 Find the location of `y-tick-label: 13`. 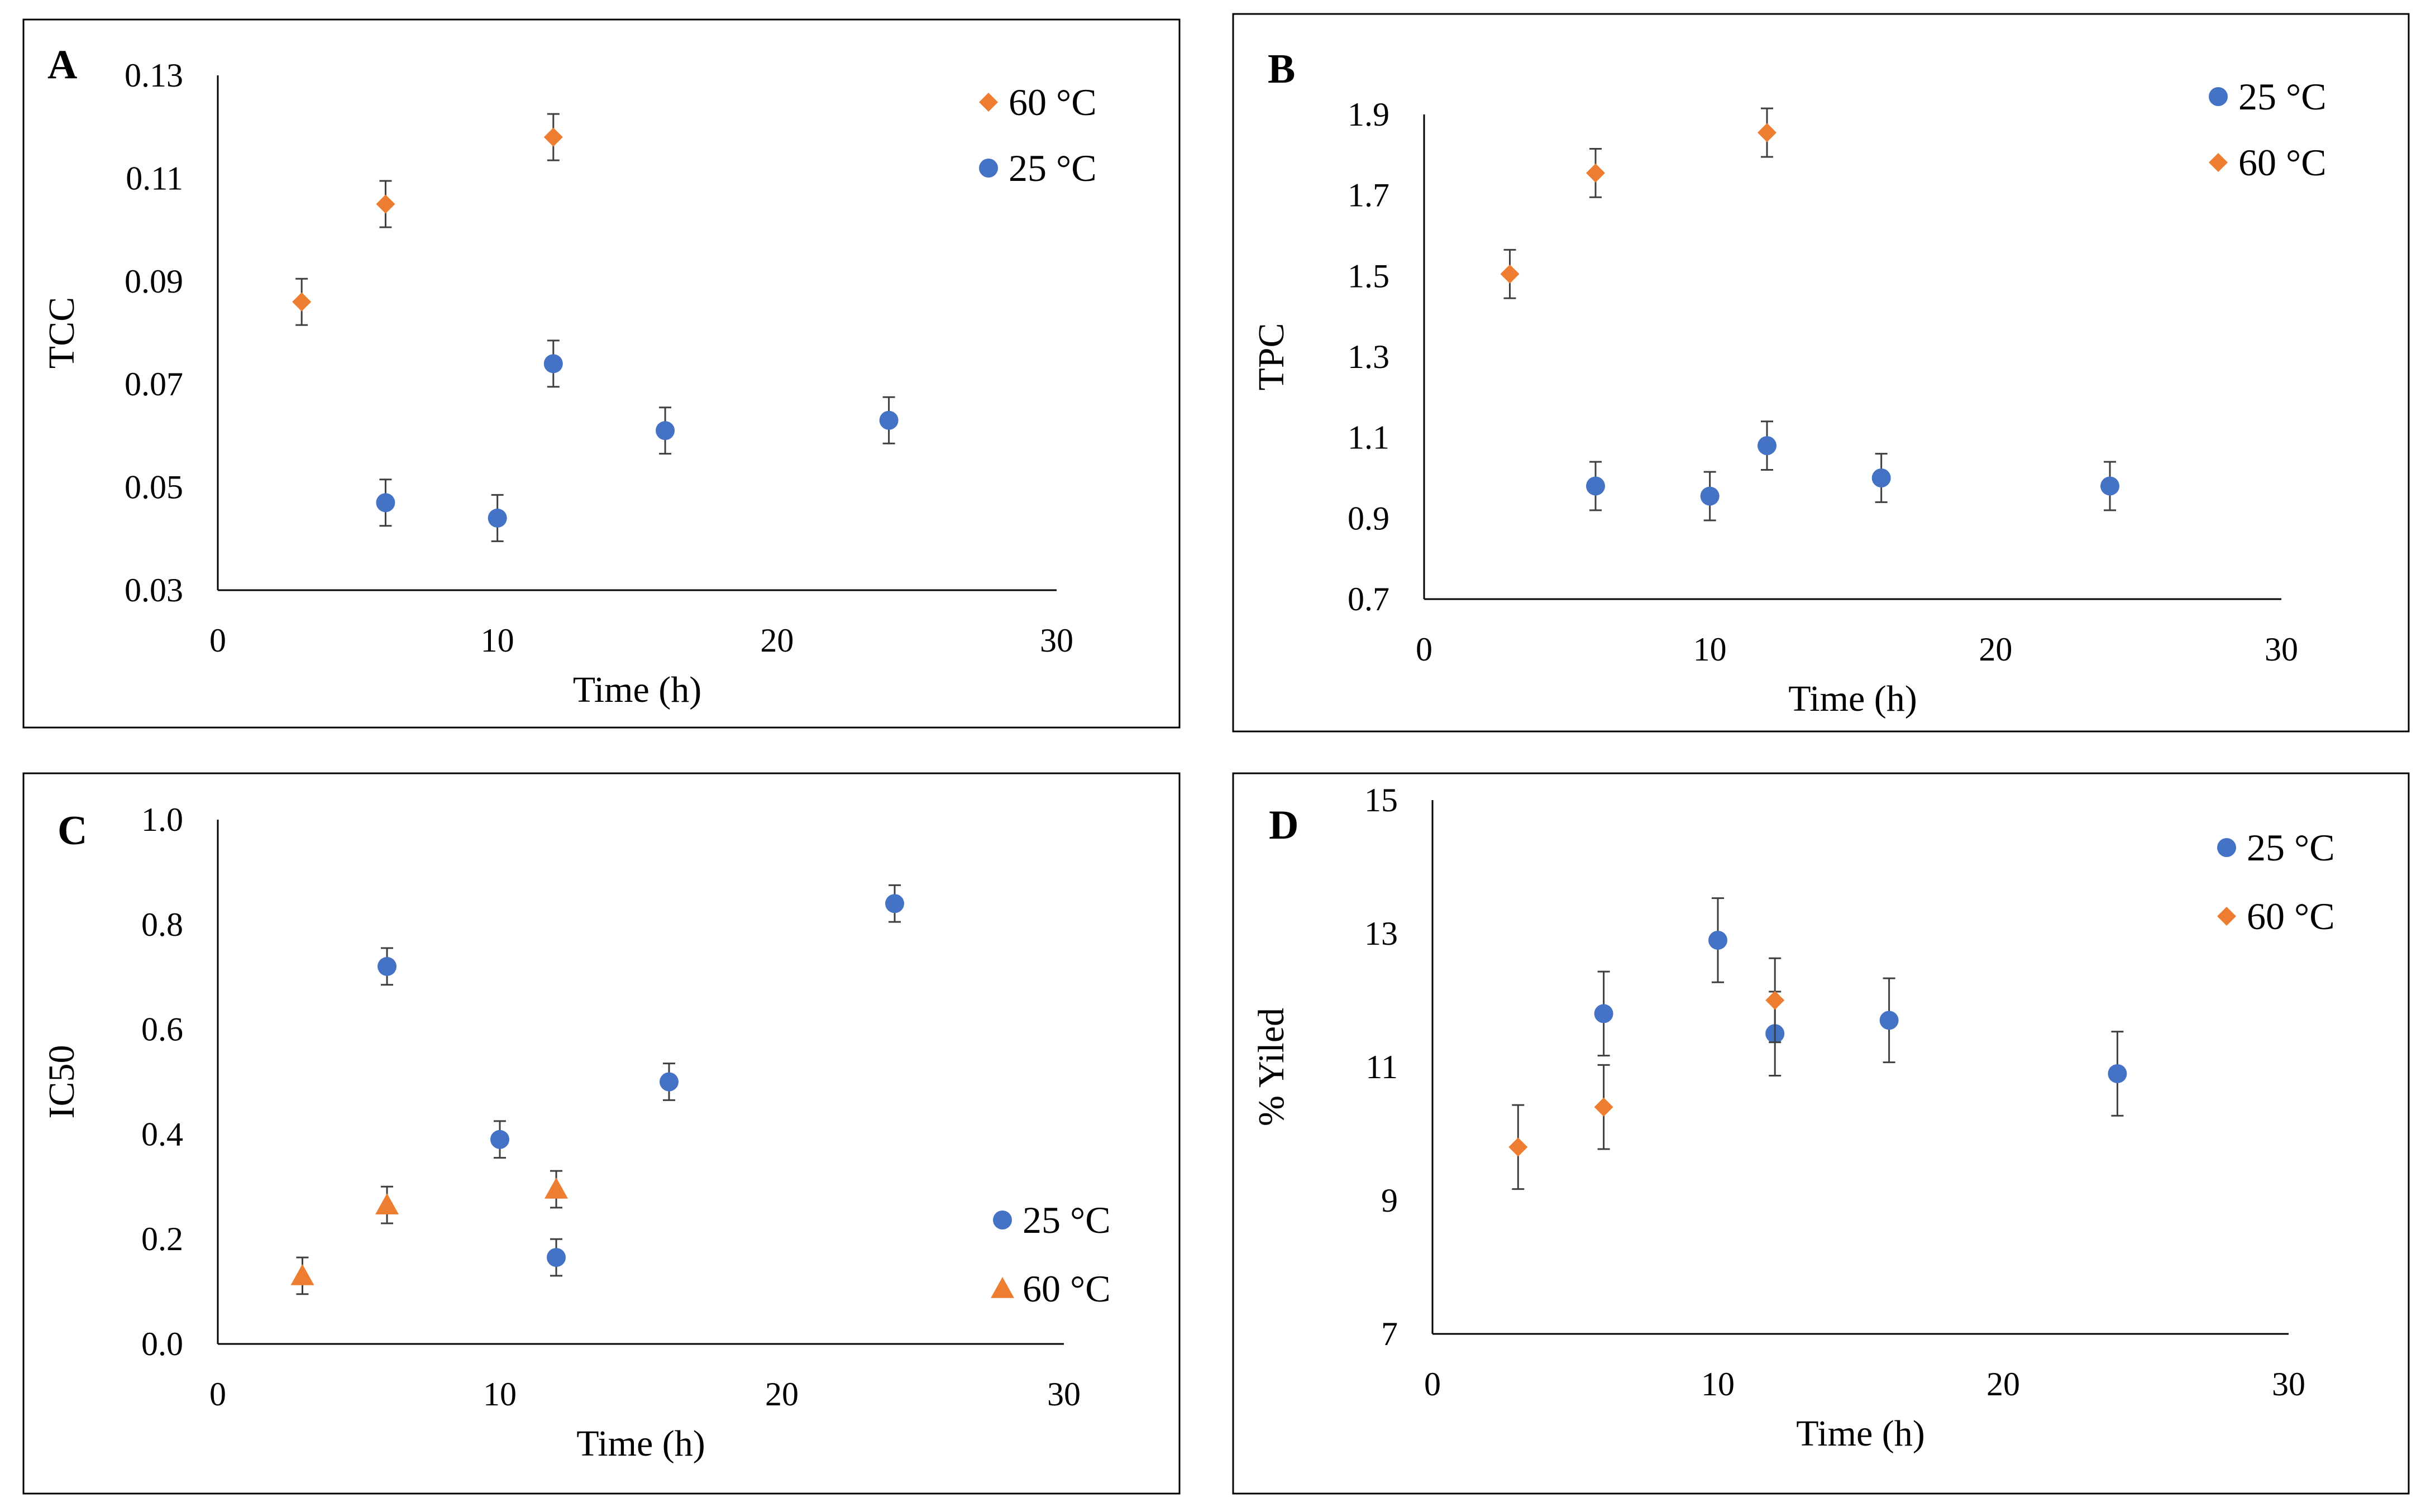

y-tick-label: 13 is located at coordinates (1381, 933).